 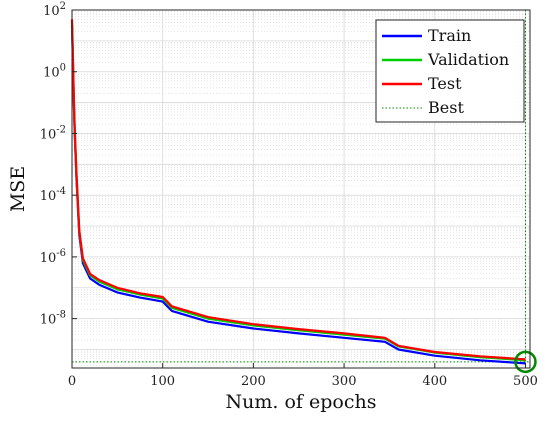 What do you see at coordinates (344, 381) in the screenshot?
I see `x-tick-label: 300` at bounding box center [344, 381].